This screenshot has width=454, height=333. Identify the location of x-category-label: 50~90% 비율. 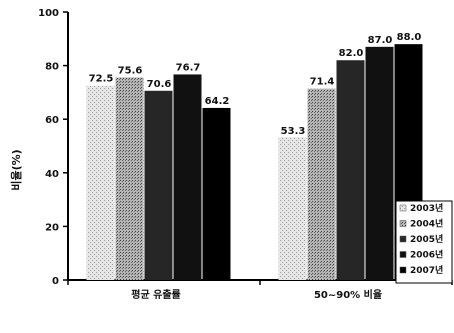
(348, 294).